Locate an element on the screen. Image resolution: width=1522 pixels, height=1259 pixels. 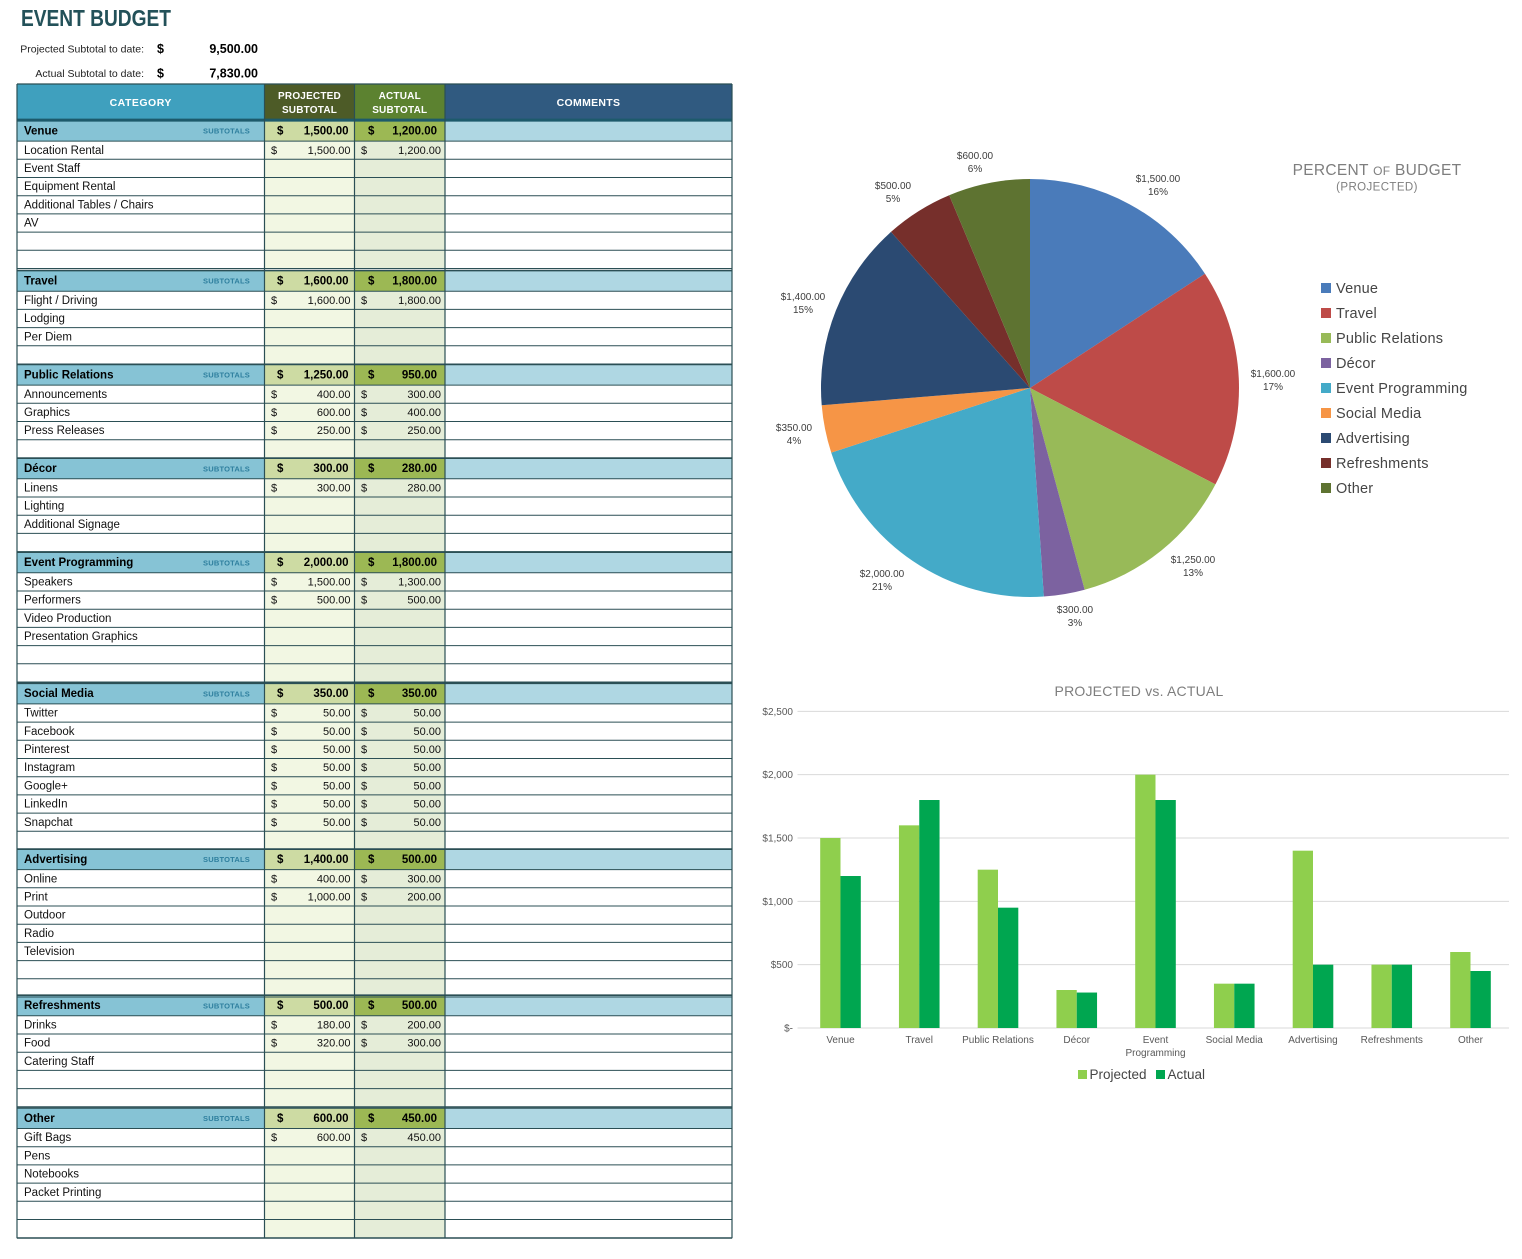
svg-text: Event is located at coordinates (1156, 1040).